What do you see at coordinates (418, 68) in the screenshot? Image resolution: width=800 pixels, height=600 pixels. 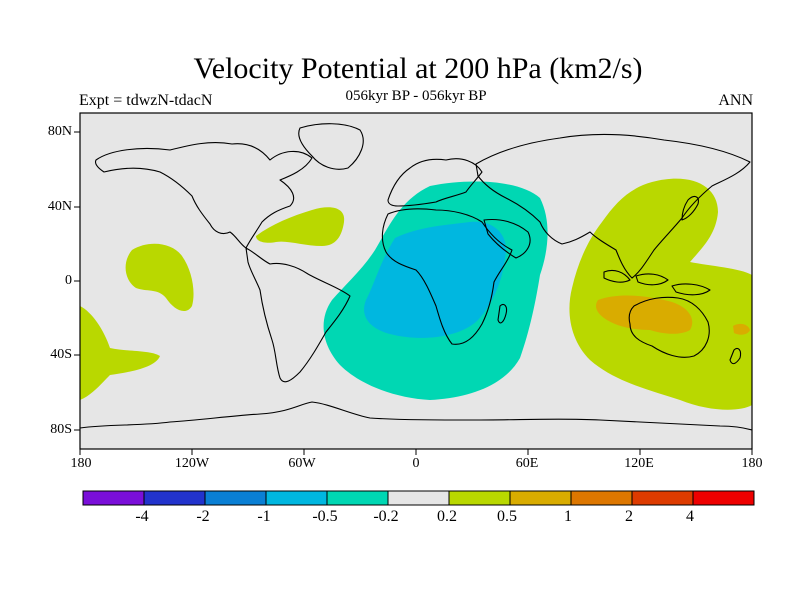 I see `chart-title: Velocity Potential at 200 hPa (km2/s)` at bounding box center [418, 68].